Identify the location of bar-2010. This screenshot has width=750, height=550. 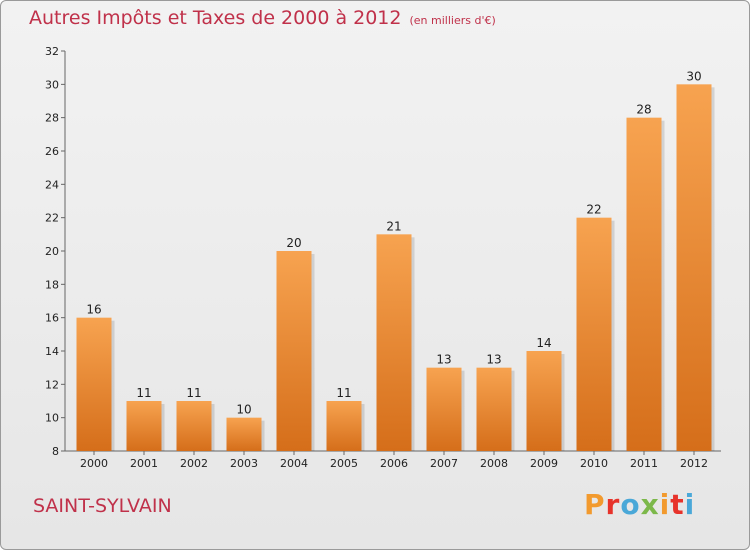
(594, 334).